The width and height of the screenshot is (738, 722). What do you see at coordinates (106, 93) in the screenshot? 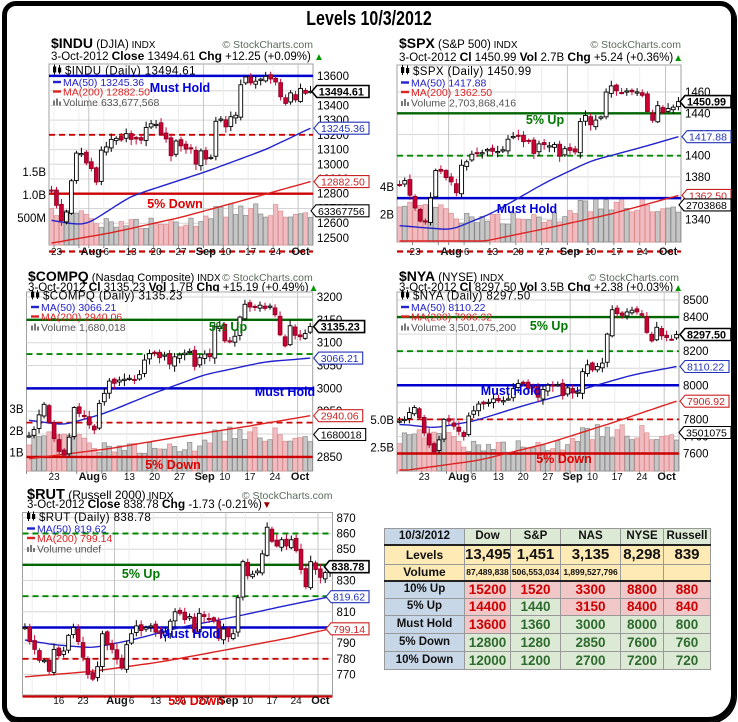
I see `svg-text: MA(200) 12882.50` at bounding box center [106, 93].